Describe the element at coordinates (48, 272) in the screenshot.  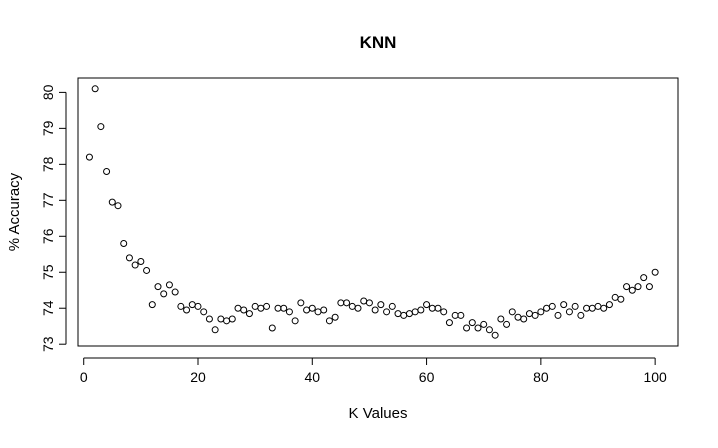
I see `y-tick-label: 75` at that location.